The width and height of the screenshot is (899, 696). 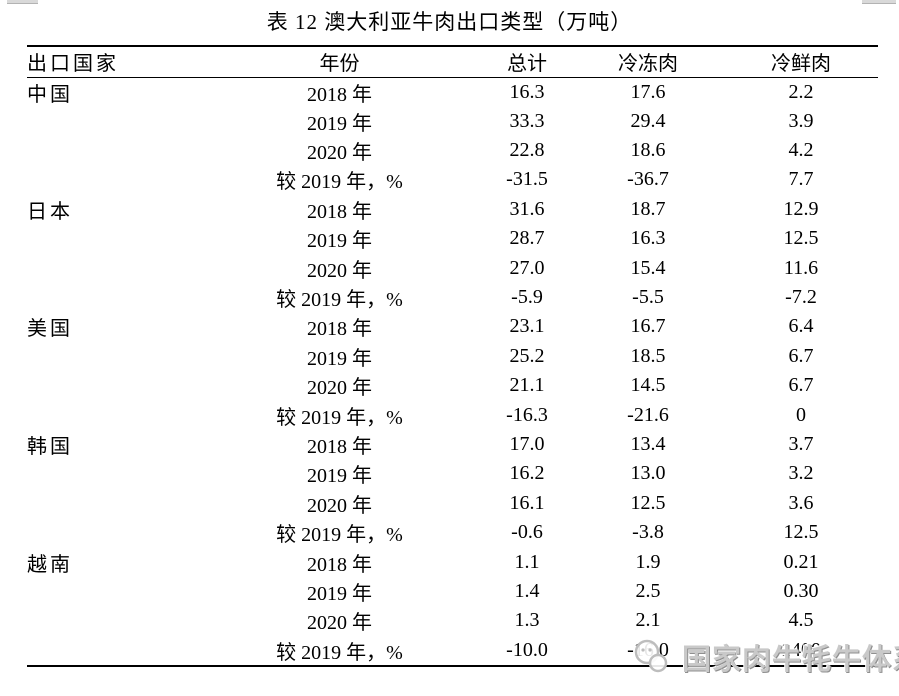 I want to click on table-row: 2019 年 25.2 18.5 6.7, so click(x=452, y=356).